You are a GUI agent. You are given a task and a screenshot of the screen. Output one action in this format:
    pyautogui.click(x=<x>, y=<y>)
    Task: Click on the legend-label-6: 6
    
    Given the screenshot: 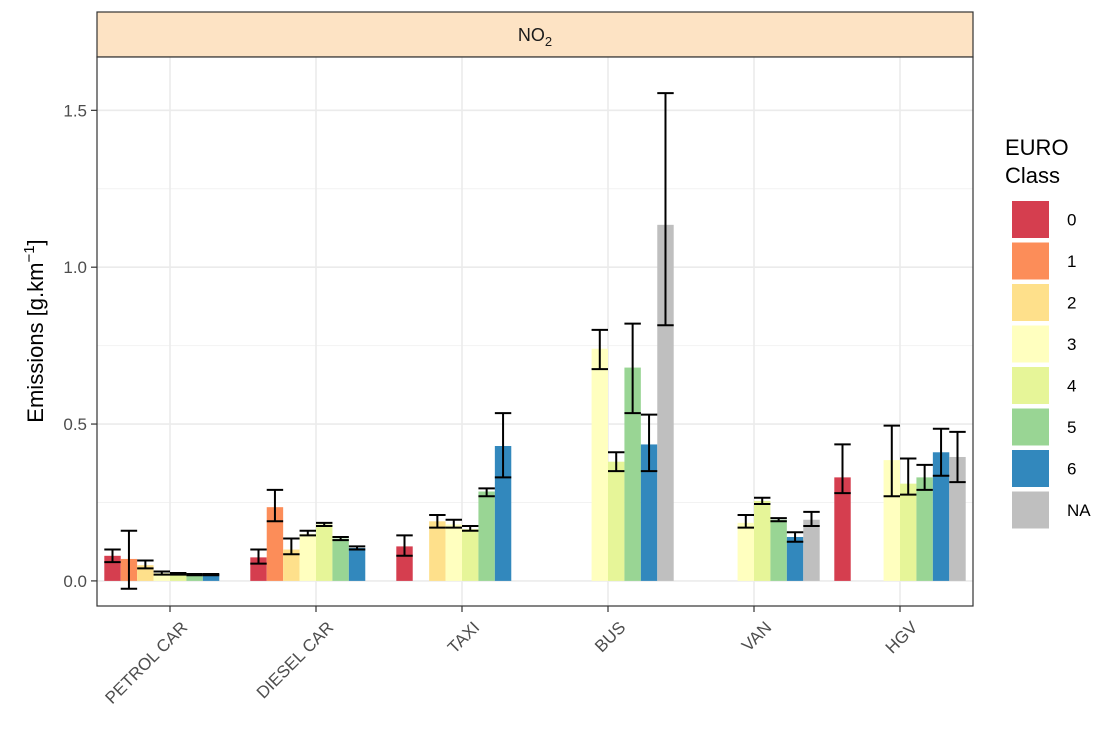 What is the action you would take?
    pyautogui.click(x=1071, y=469)
    